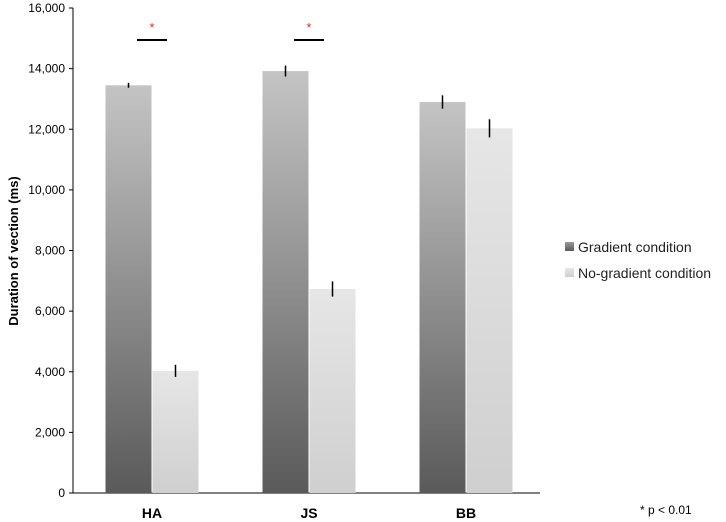  I want to click on y-tick-label: 6,000, so click(50, 311).